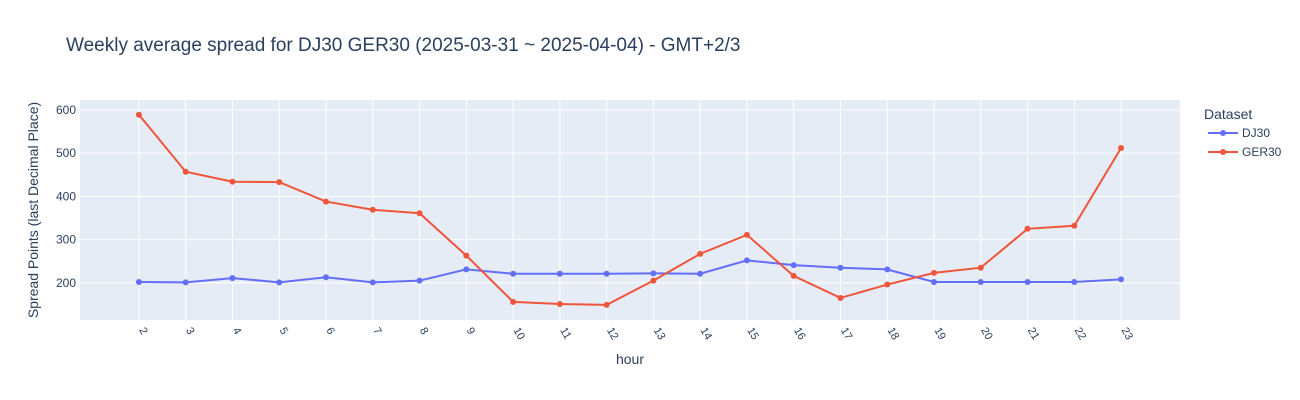  I want to click on x-tick-label: 22, so click(1080, 334).